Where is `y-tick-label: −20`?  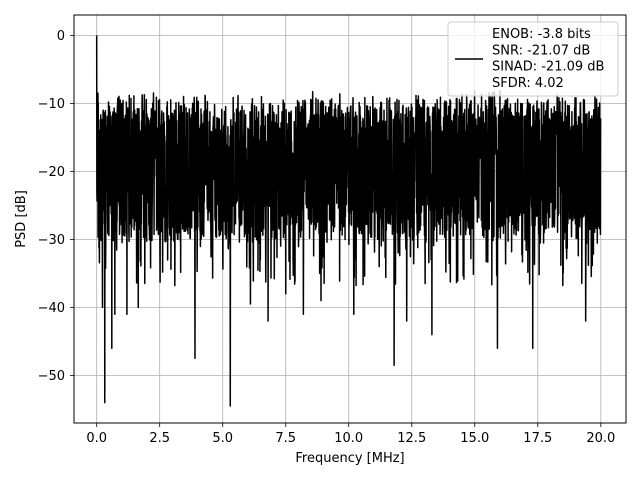 y-tick-label: −20 is located at coordinates (51, 172).